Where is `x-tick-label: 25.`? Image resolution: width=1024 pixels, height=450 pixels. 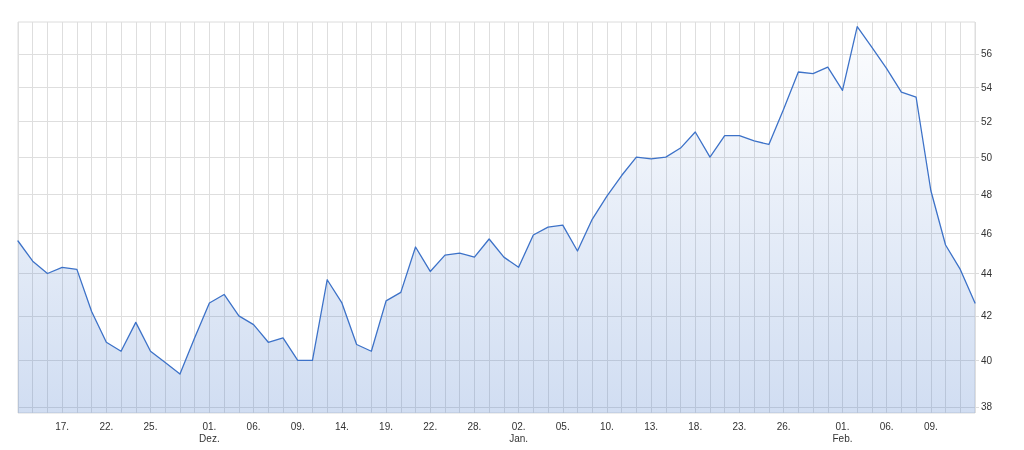
x-tick-label: 25. is located at coordinates (150, 426).